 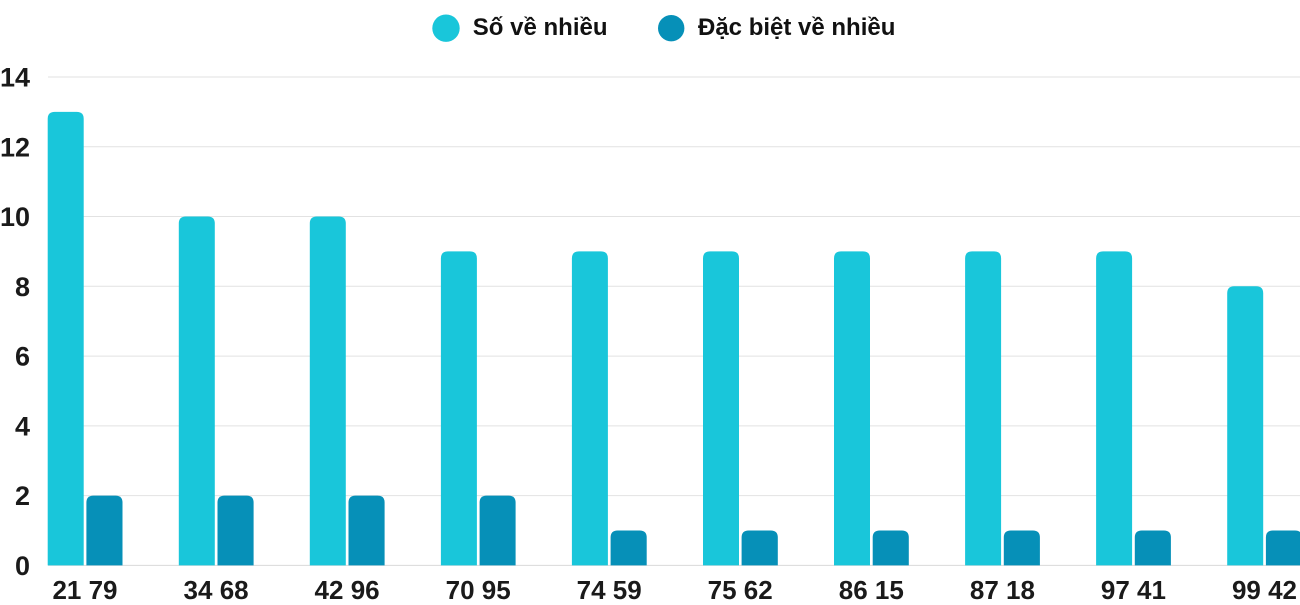 I want to click on svg-text: 97 41, so click(x=1133, y=587).